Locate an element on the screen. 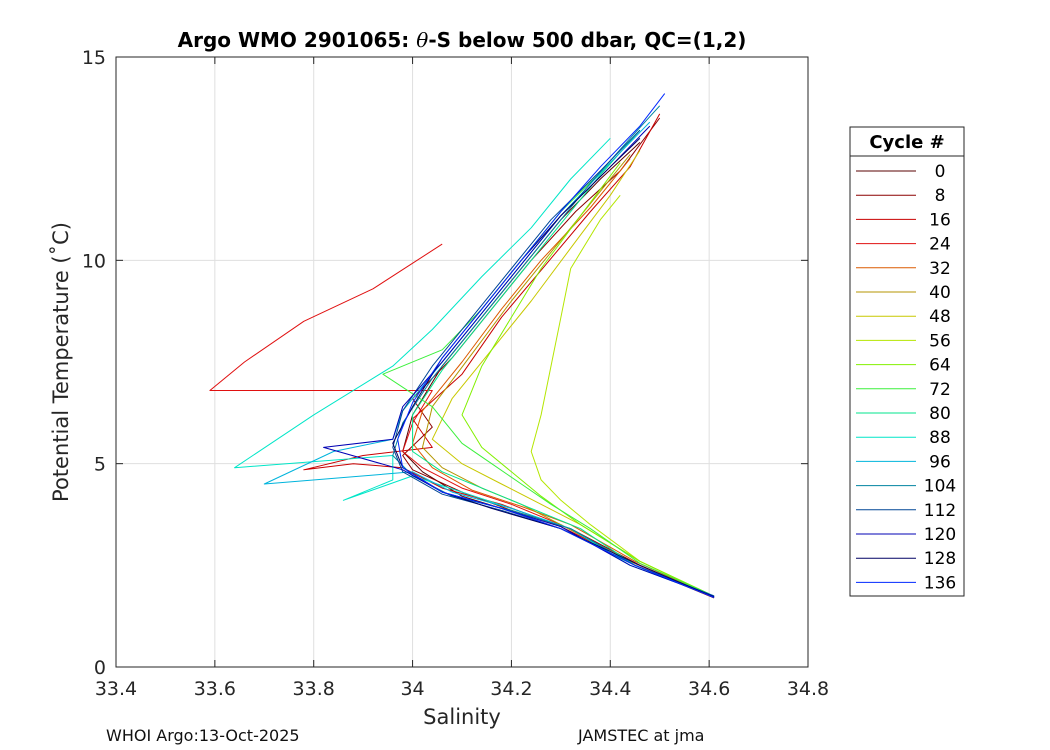 The image size is (1050, 750). x-tick-label: 33.6 is located at coordinates (215, 689).